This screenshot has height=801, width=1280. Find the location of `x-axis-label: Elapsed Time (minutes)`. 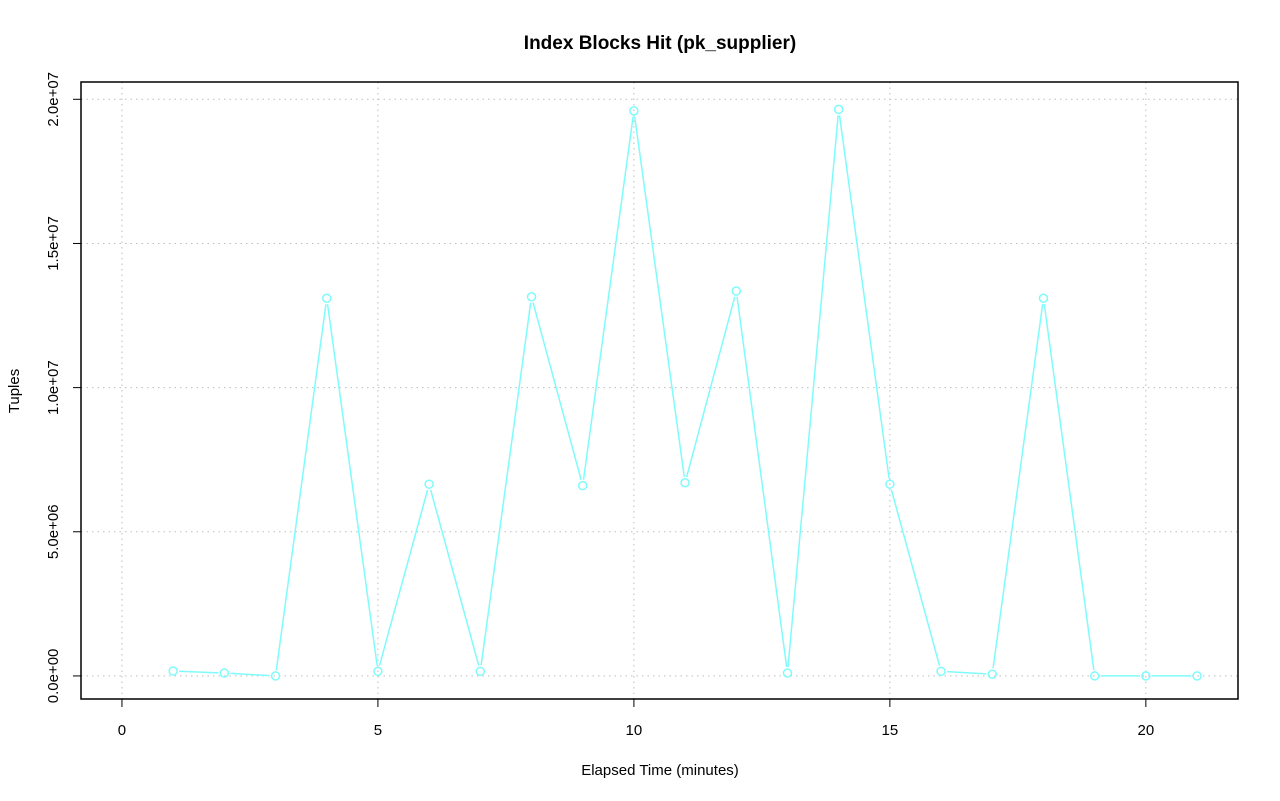

x-axis-label: Elapsed Time (minutes) is located at coordinates (660, 770).